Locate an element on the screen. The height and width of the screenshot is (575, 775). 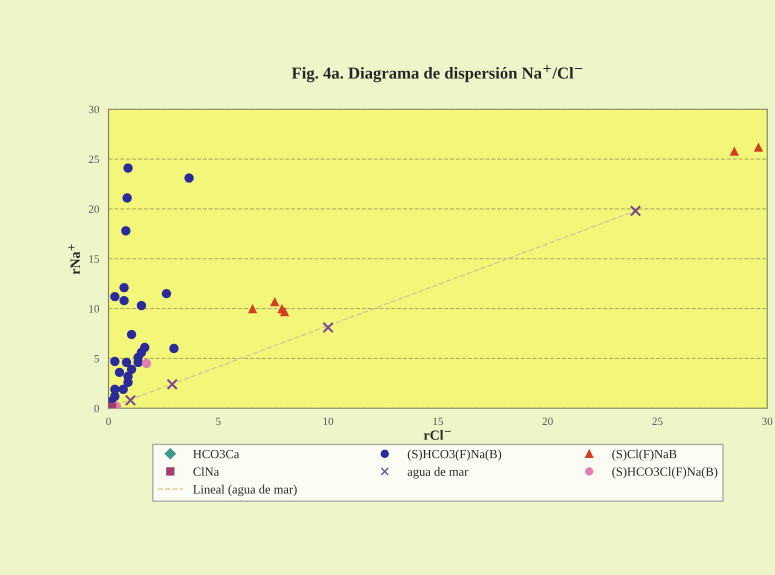
legend-label: agua de mar is located at coordinates (438, 473).